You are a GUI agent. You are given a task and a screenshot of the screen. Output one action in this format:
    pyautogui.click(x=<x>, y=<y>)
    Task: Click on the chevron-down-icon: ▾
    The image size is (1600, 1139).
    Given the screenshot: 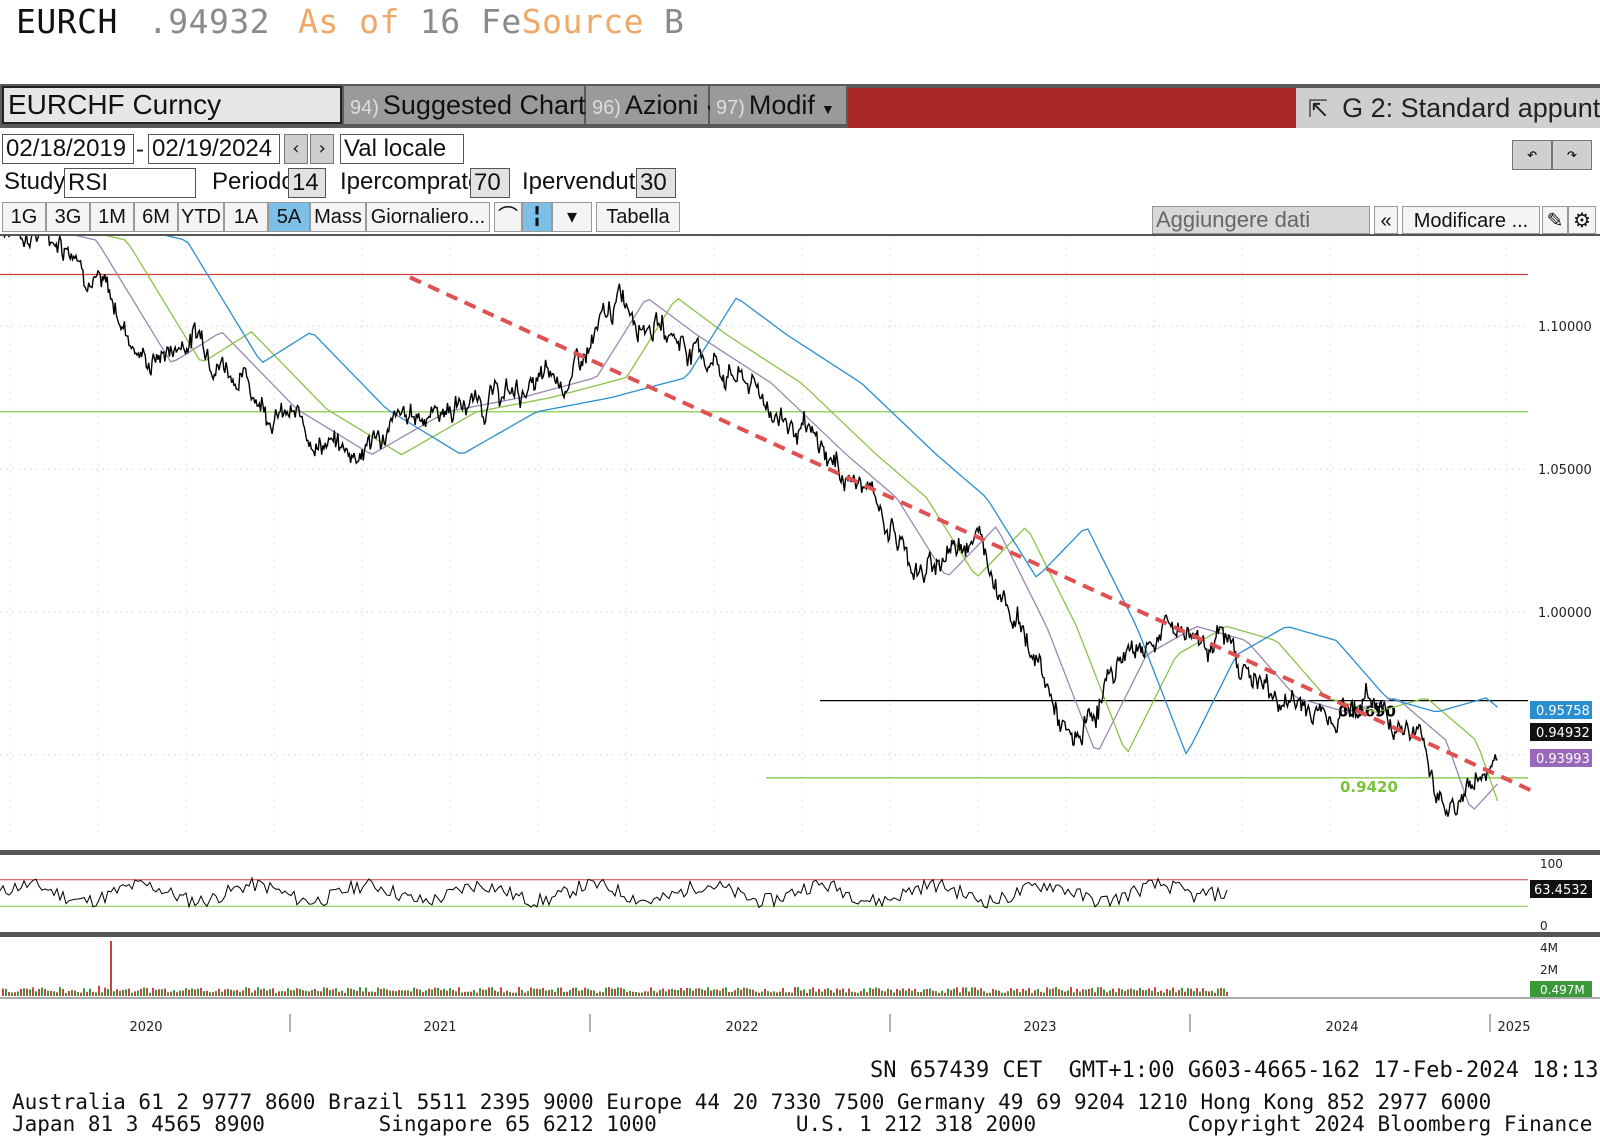 What is the action you would take?
    pyautogui.click(x=572, y=217)
    